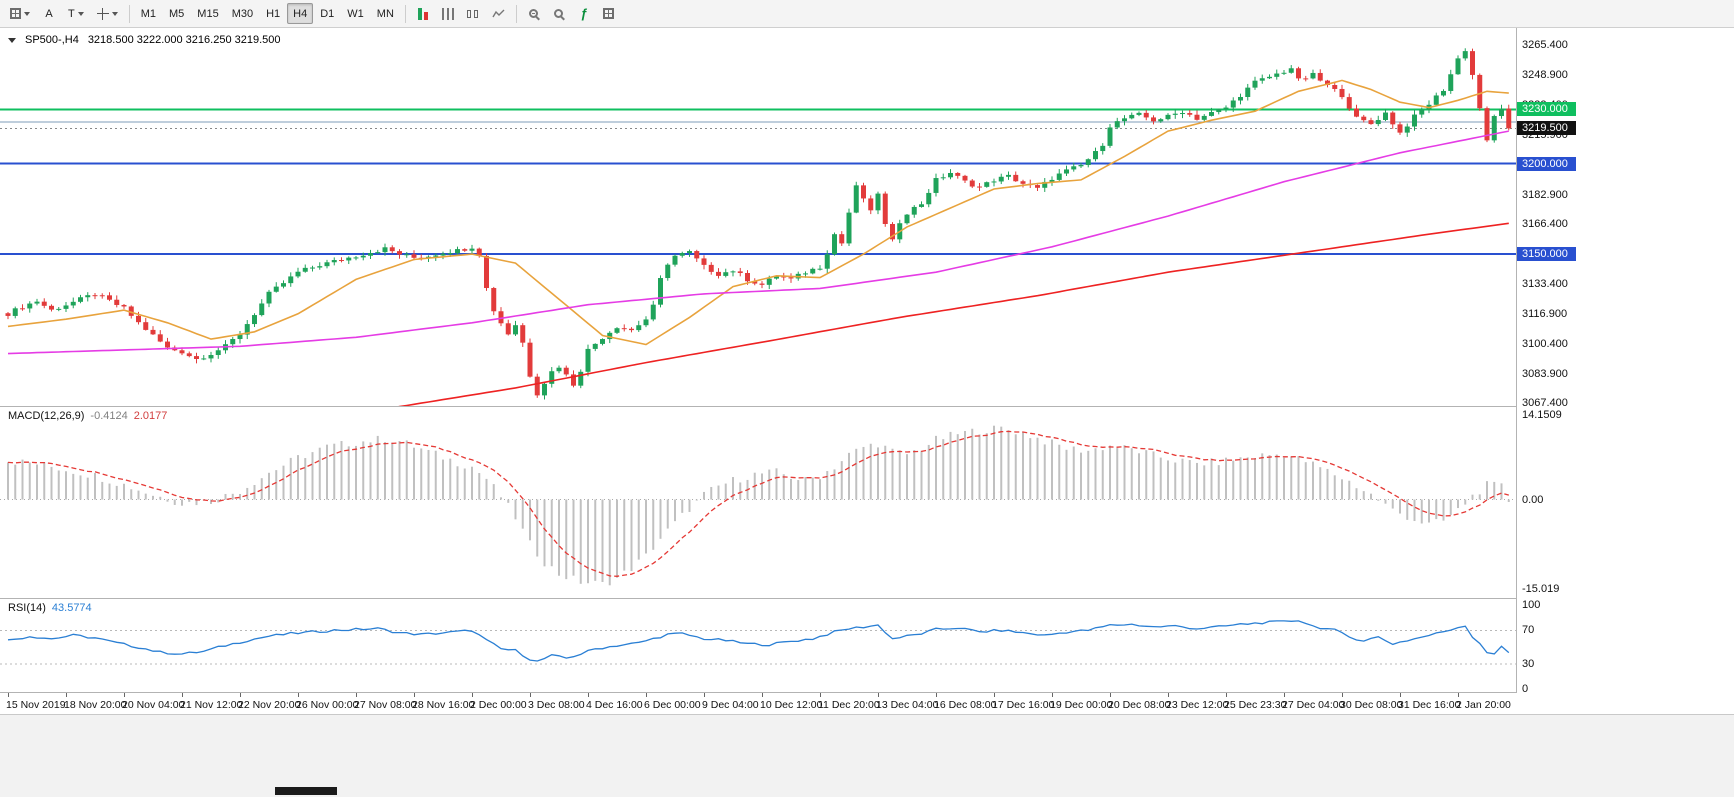  Describe the element at coordinates (300, 13) in the screenshot. I see `timeframe-h4: H4` at that location.